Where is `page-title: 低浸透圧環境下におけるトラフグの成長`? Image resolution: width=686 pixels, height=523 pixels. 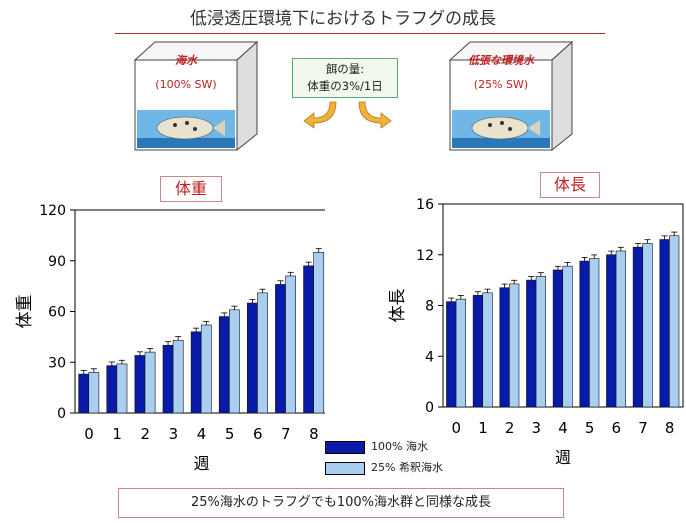
page-title: 低浸透圧環境下におけるトラフグの成長 is located at coordinates (343, 19).